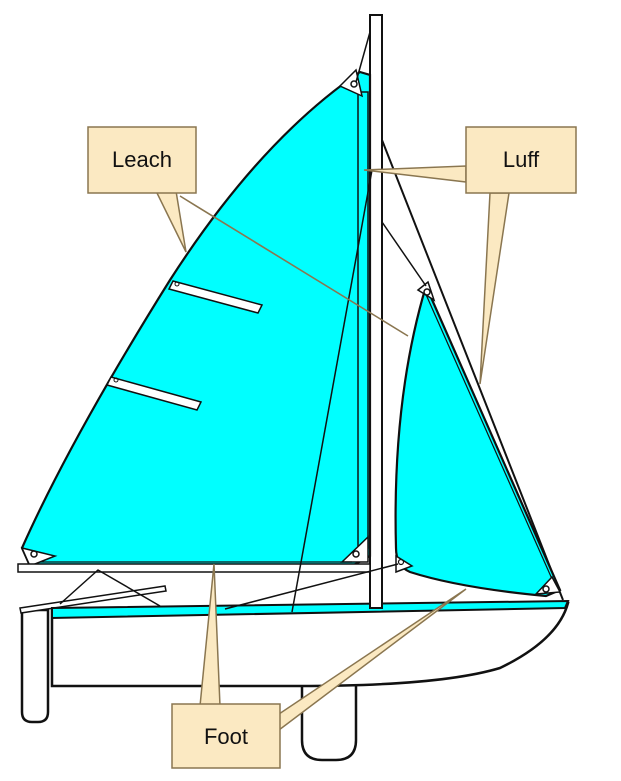 The image size is (621, 781). What do you see at coordinates (116, 380) in the screenshot?
I see `batten-lower-eyelet` at bounding box center [116, 380].